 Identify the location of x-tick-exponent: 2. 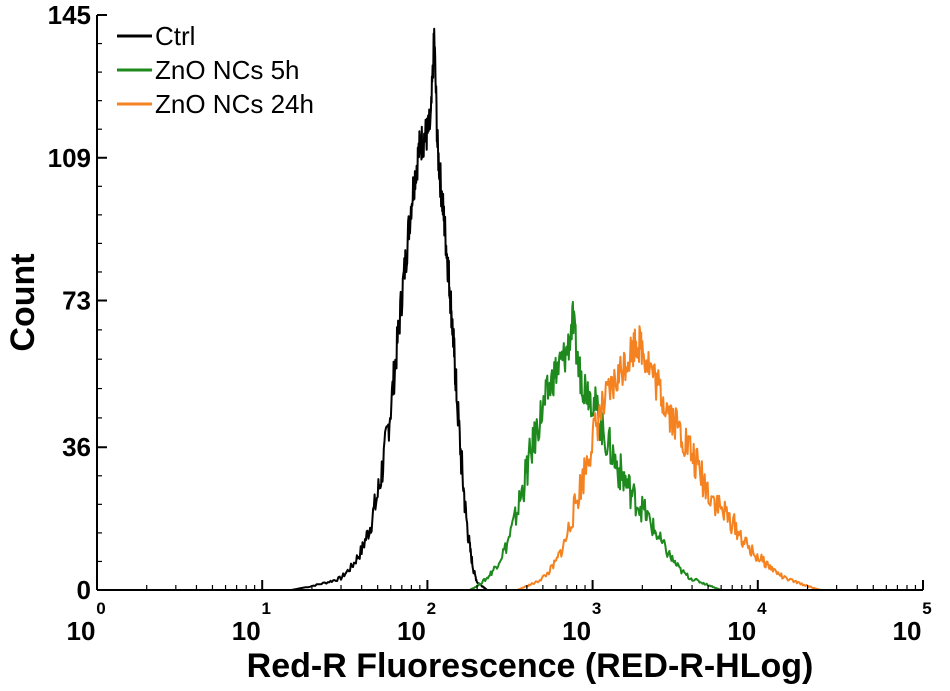
(431, 608).